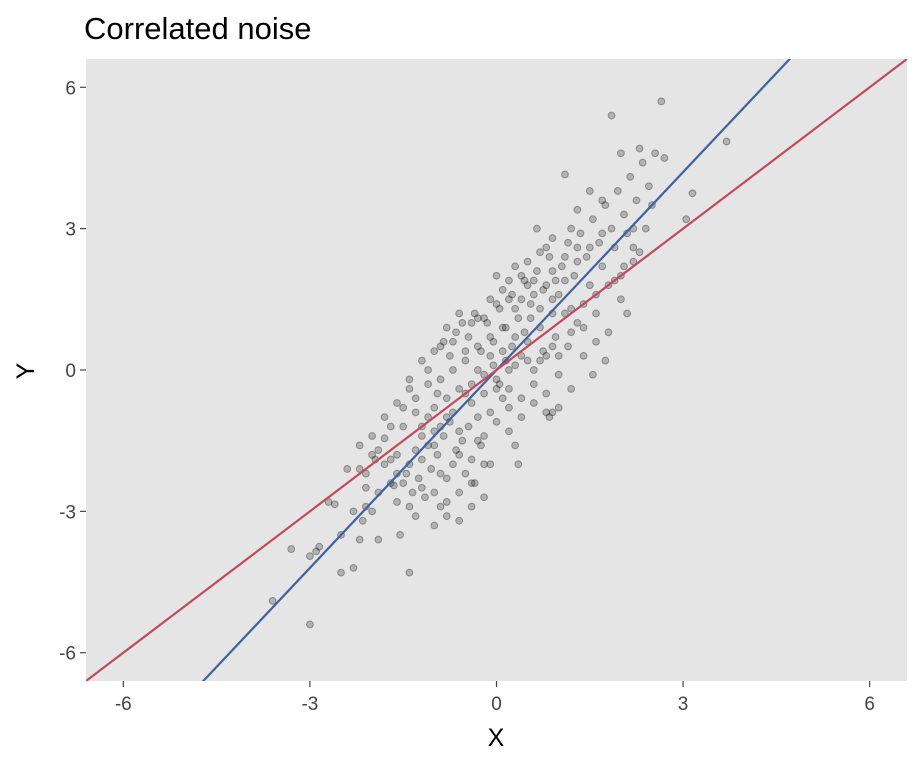 The height and width of the screenshot is (768, 921). I want to click on x-tick-label: -6, so click(123, 704).